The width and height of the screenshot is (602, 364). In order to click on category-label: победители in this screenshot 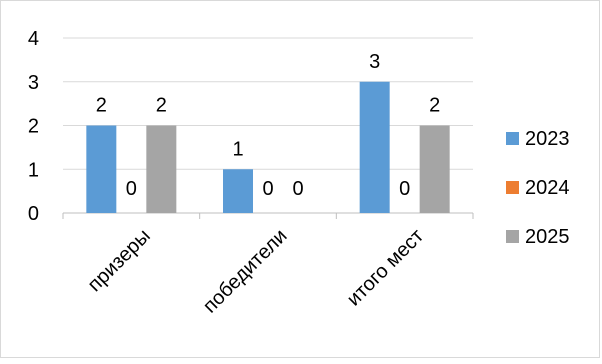, I will do `click(245, 271)`.